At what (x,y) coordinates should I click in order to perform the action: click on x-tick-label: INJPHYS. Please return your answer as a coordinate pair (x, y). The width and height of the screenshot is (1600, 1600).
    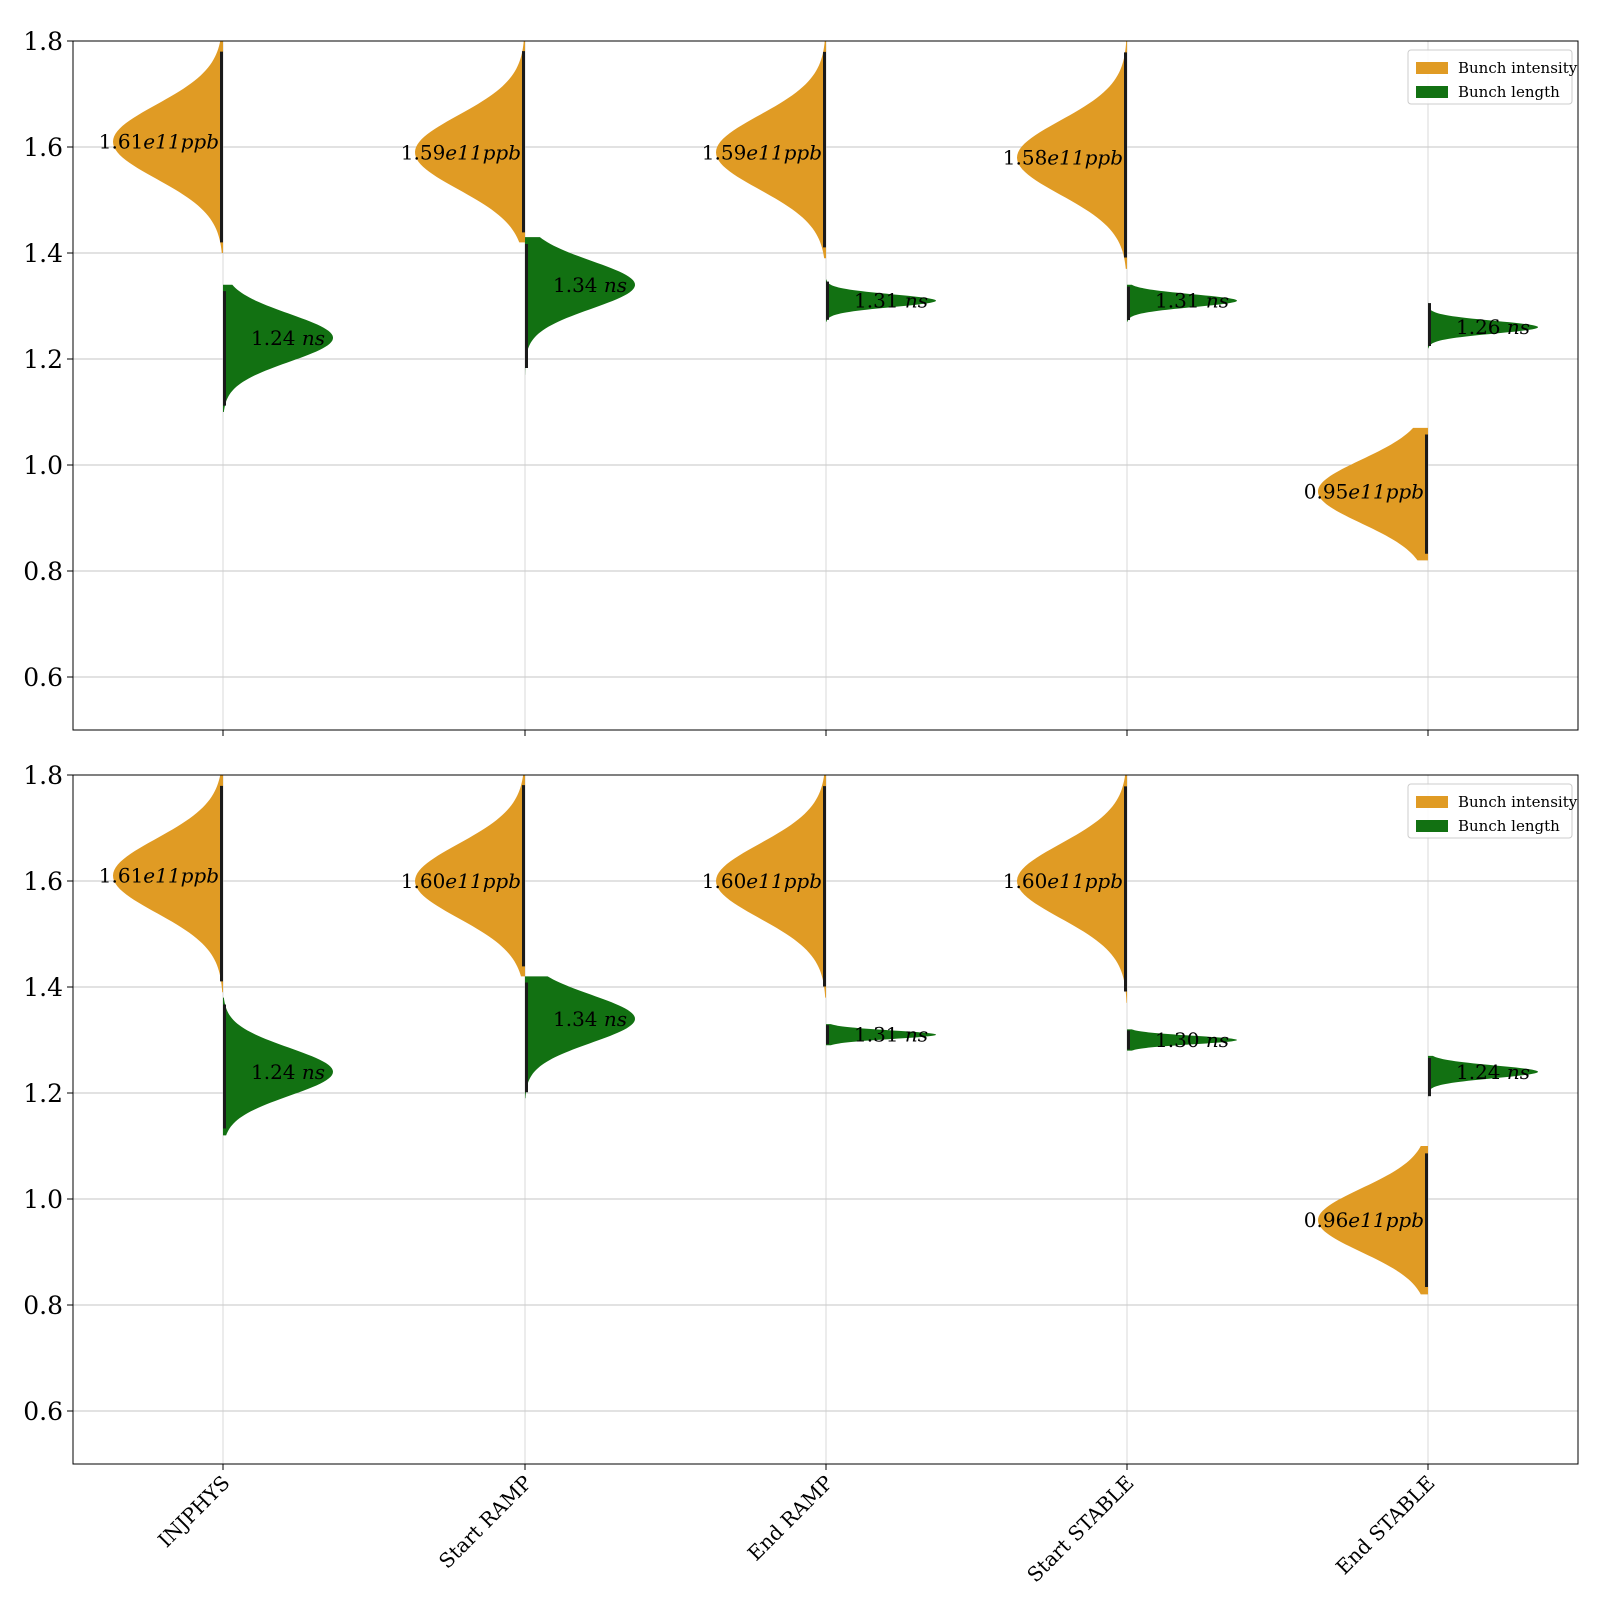
    Looking at the image, I should click on (193, 1511).